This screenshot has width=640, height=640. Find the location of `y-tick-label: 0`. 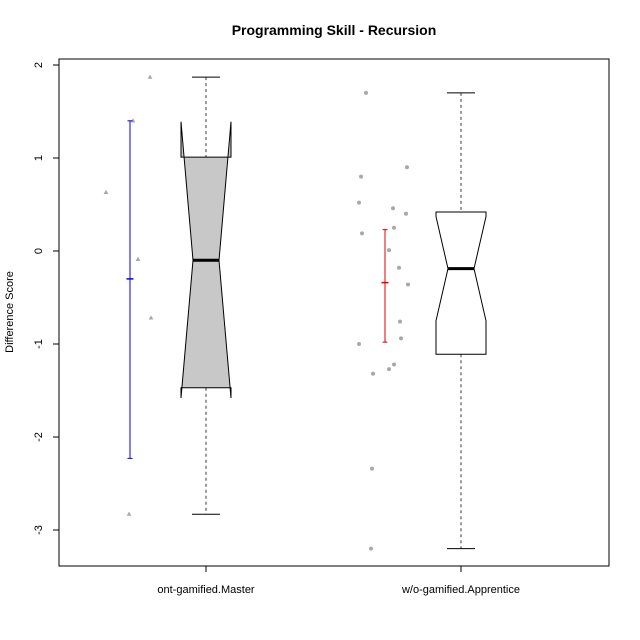

y-tick-label: 0 is located at coordinates (39, 251).